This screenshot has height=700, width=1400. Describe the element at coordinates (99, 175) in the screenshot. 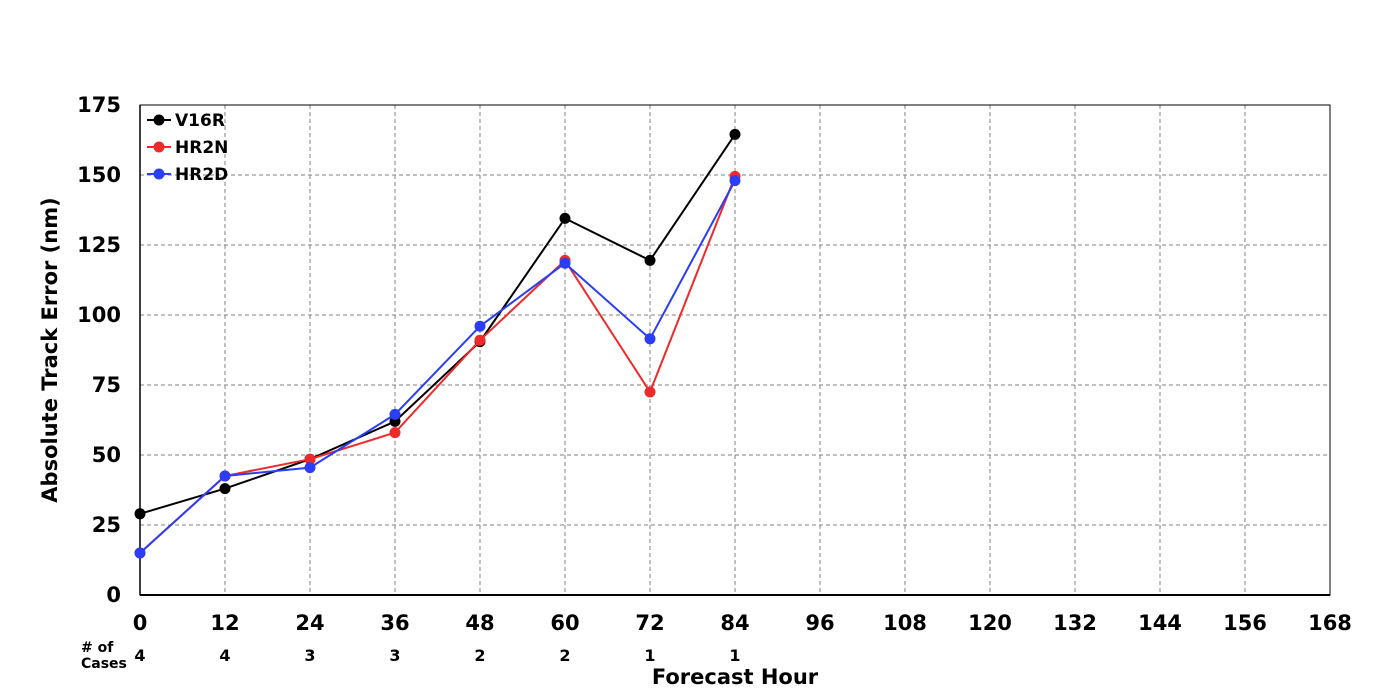

I see `y-tick-label-150: 150` at that location.